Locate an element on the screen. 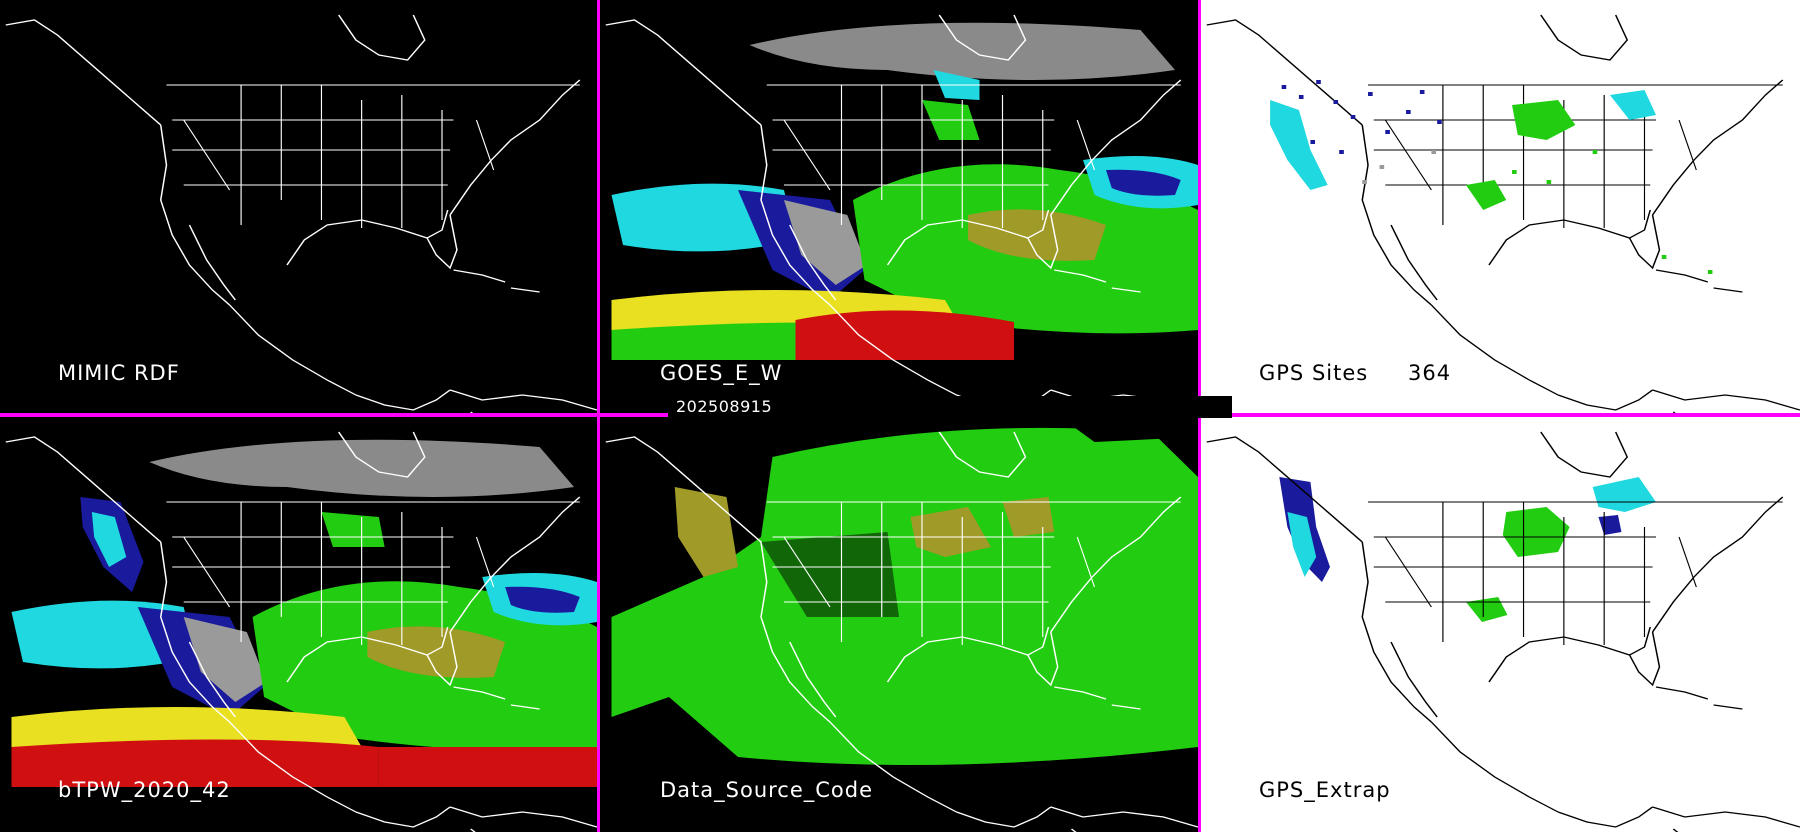 This screenshot has height=832, width=1800. panel-label: MIMIC RDF is located at coordinates (119, 373).